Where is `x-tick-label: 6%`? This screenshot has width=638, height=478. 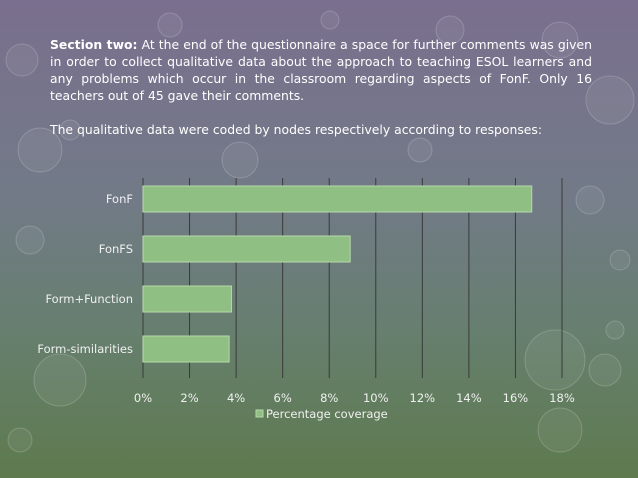 x-tick-label: 6% is located at coordinates (283, 398).